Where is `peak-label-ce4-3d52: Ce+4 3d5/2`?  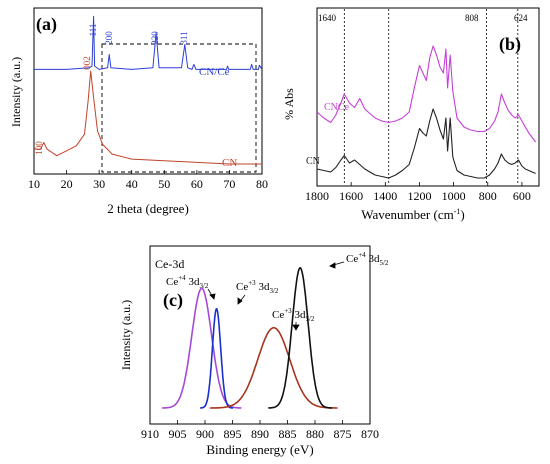 peak-label-ce4-3d52: Ce+4 3d5/2 is located at coordinates (367, 259).